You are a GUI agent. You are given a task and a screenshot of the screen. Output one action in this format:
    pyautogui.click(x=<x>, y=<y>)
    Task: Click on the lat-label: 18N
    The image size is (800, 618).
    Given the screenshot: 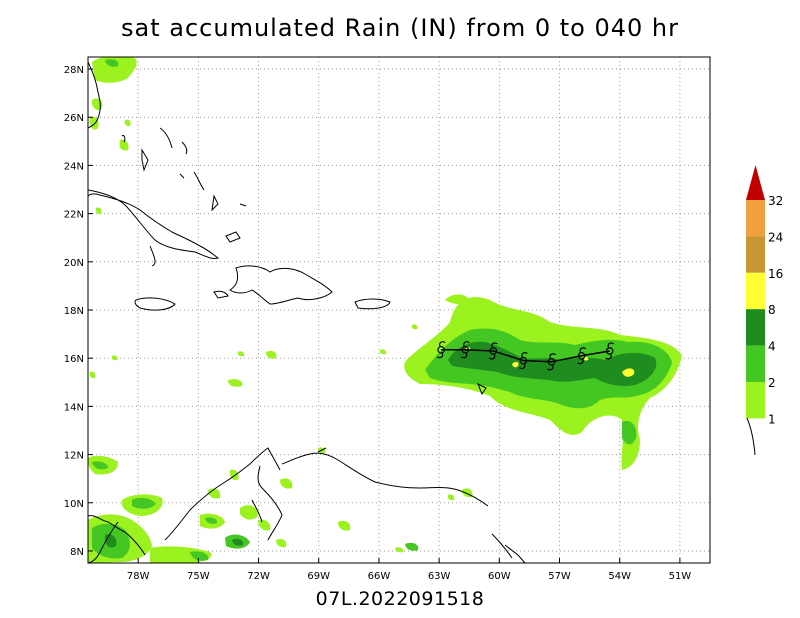 What is the action you would take?
    pyautogui.click(x=74, y=311)
    